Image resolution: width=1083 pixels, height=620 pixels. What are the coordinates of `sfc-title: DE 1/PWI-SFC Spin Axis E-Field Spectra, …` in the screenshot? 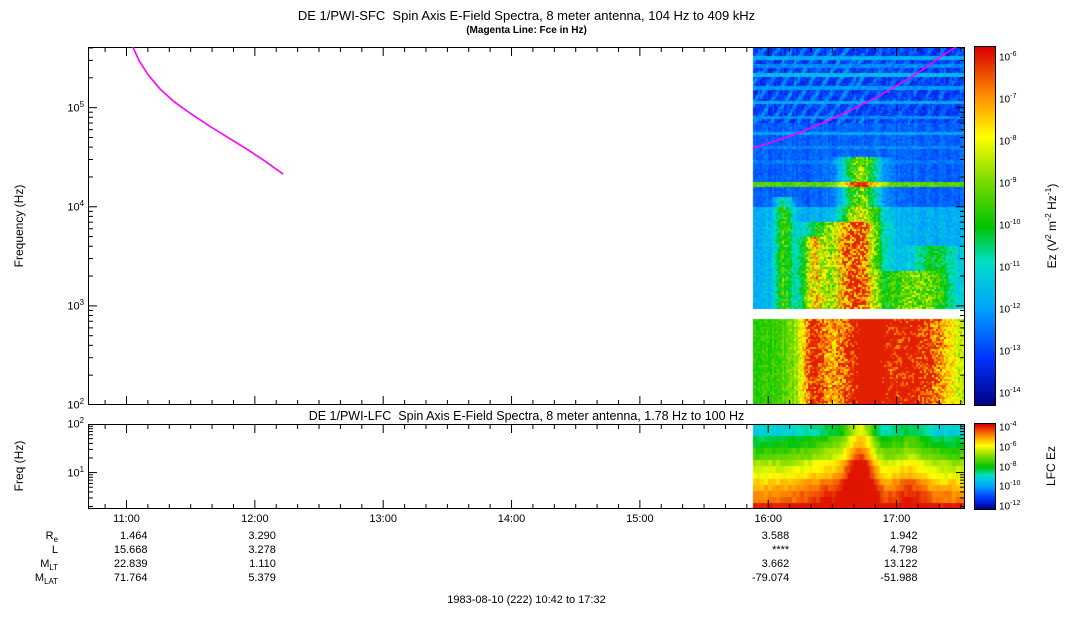 It's located at (526, 15).